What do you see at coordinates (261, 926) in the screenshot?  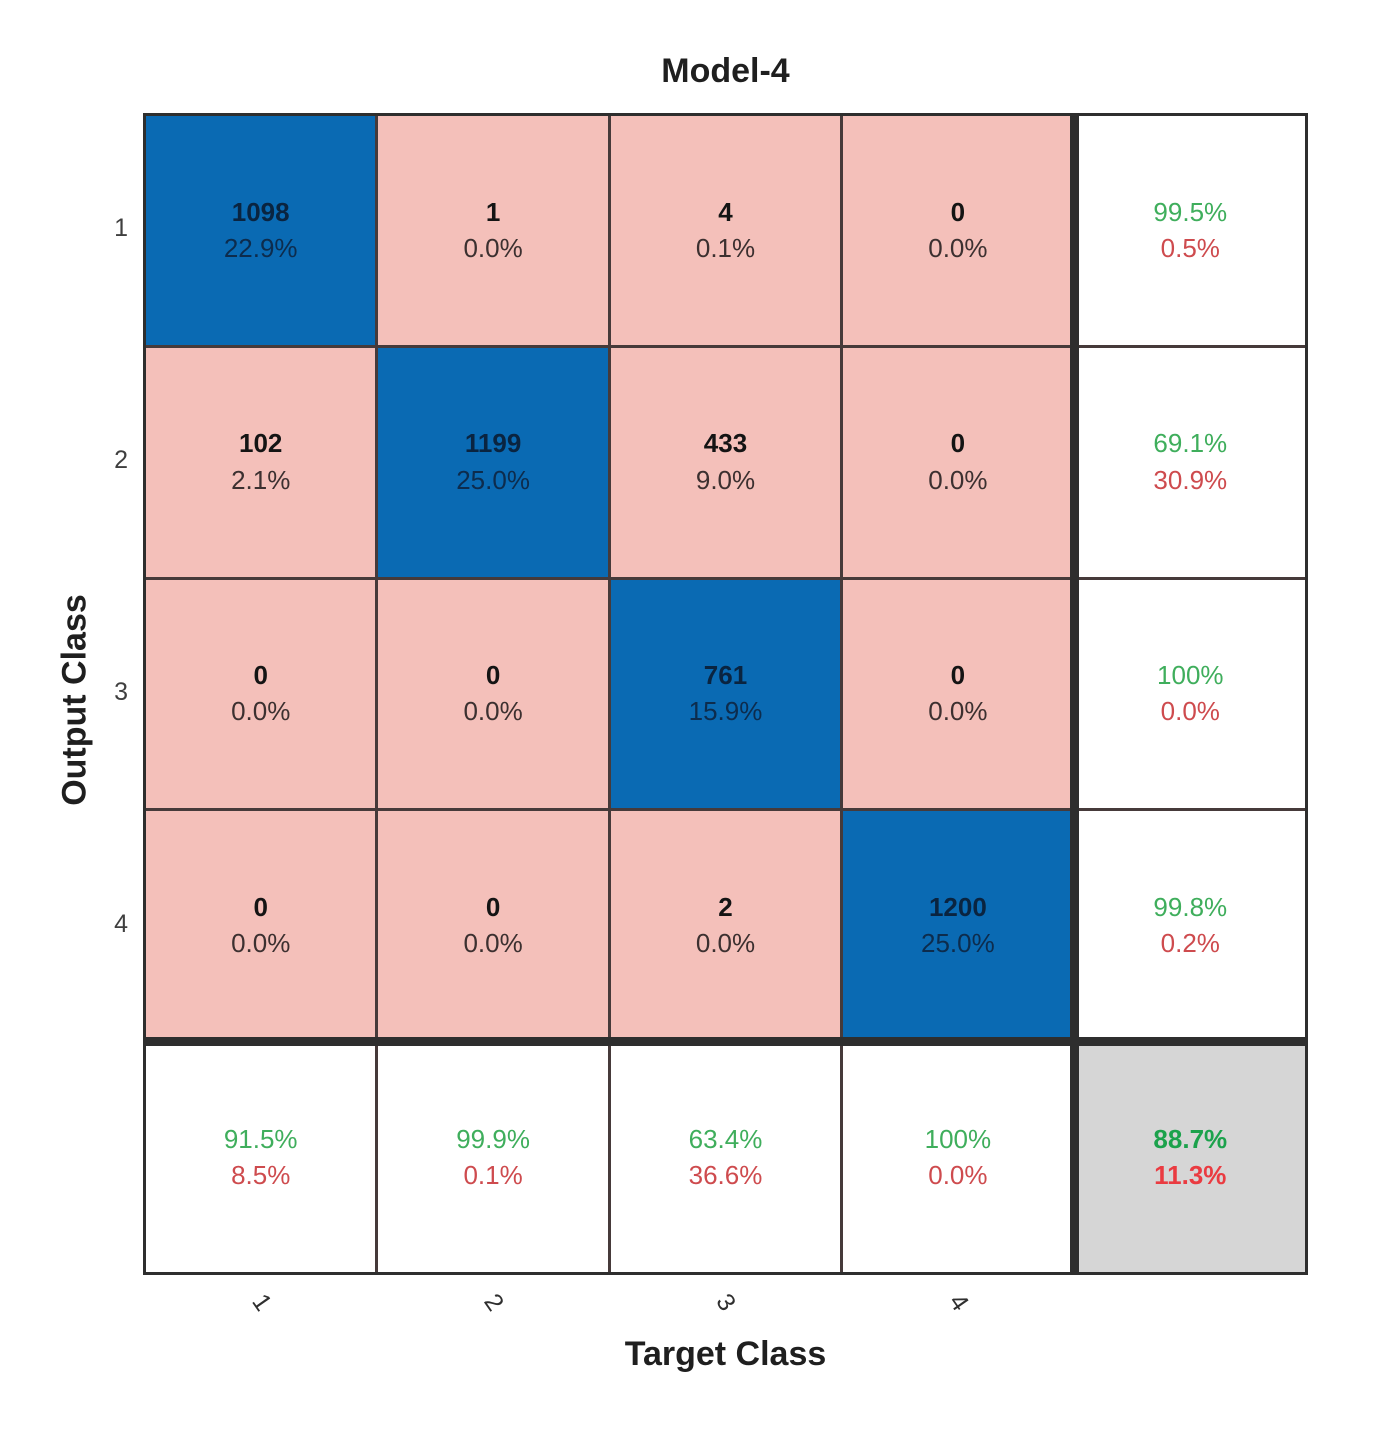 I see `matrix-cell-r4c1: 0 0.0%` at bounding box center [261, 926].